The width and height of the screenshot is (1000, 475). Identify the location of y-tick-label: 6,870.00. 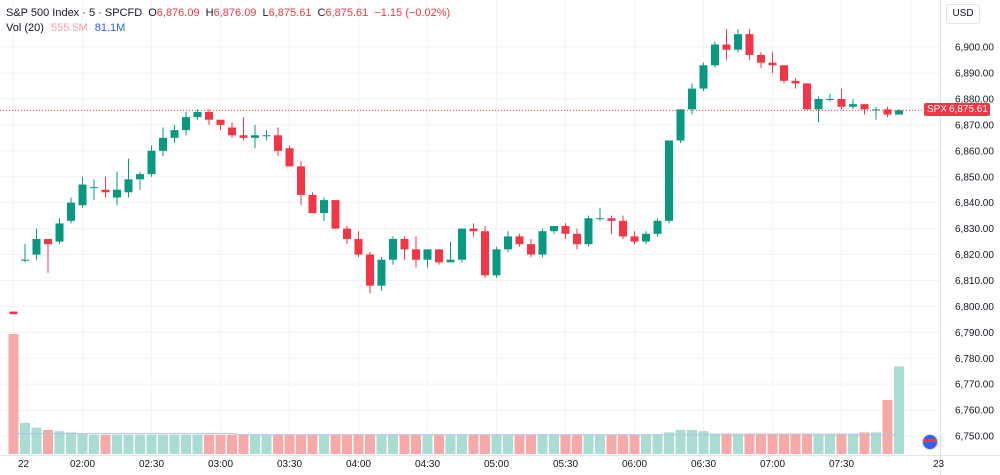
(974, 125).